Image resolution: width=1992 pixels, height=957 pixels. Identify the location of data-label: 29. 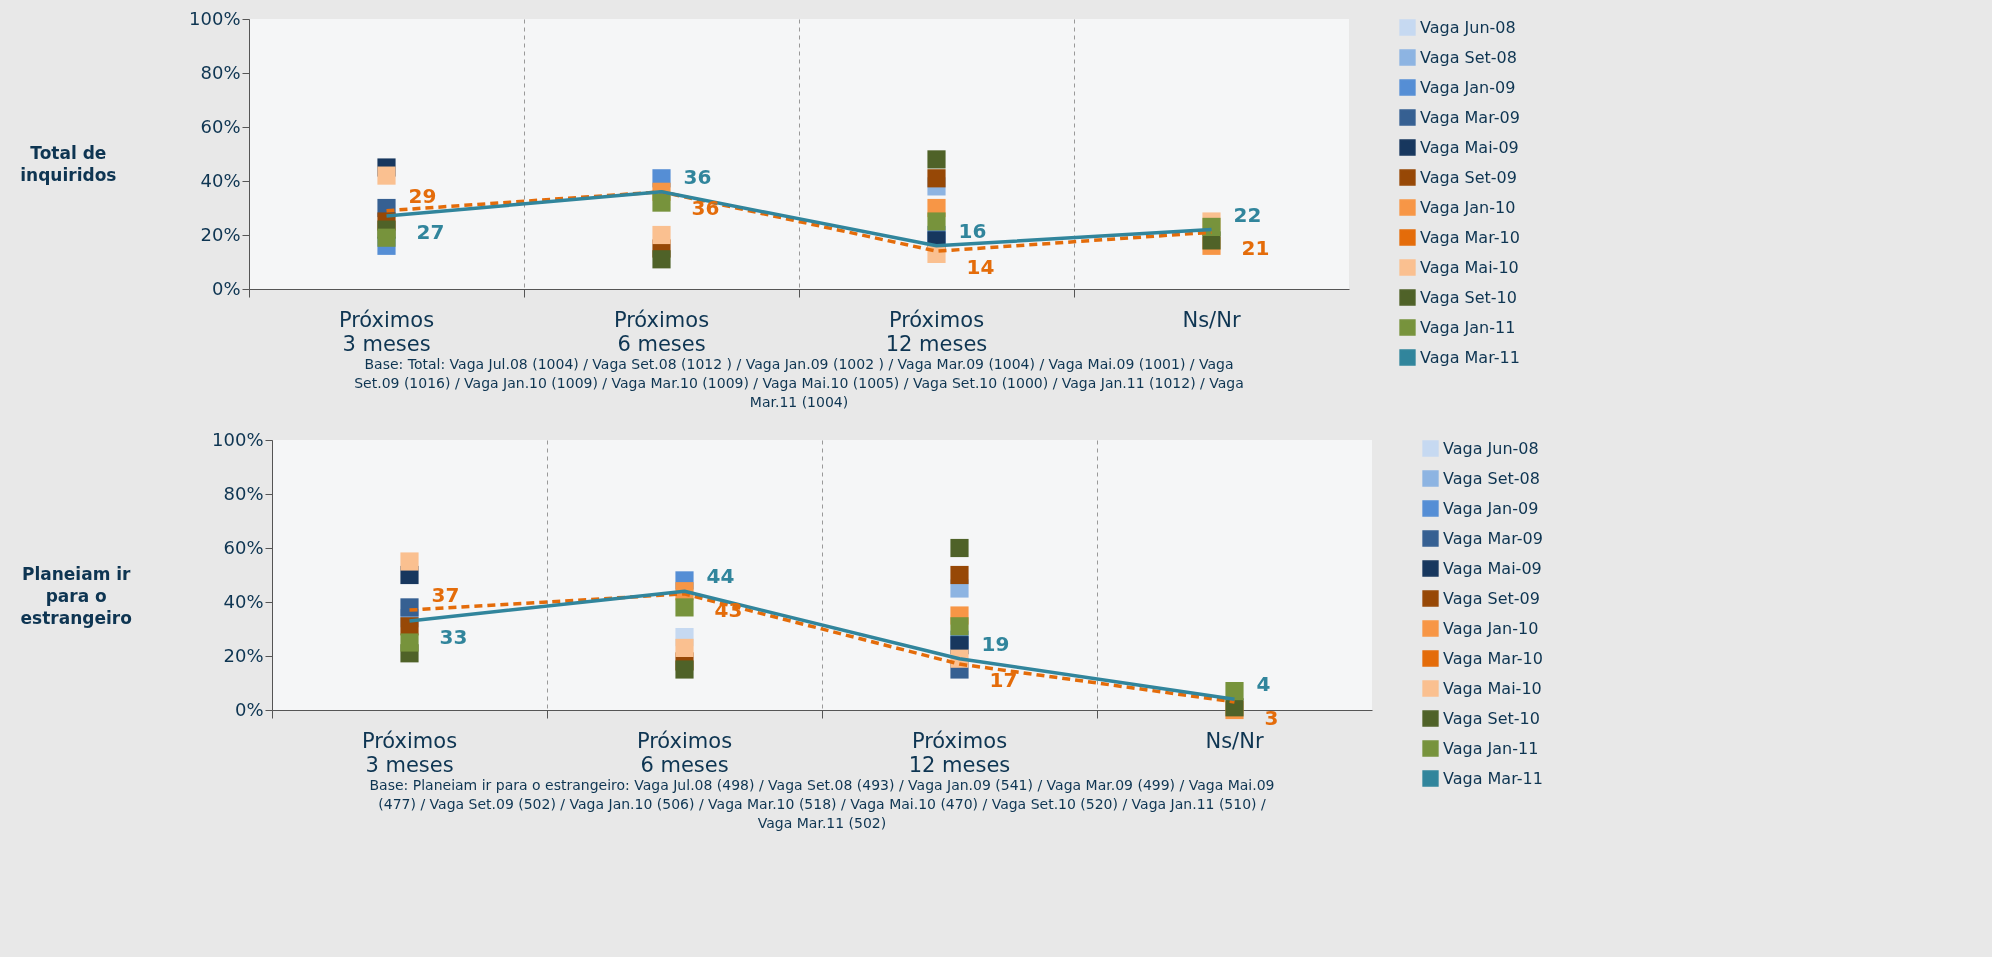
(422, 195).